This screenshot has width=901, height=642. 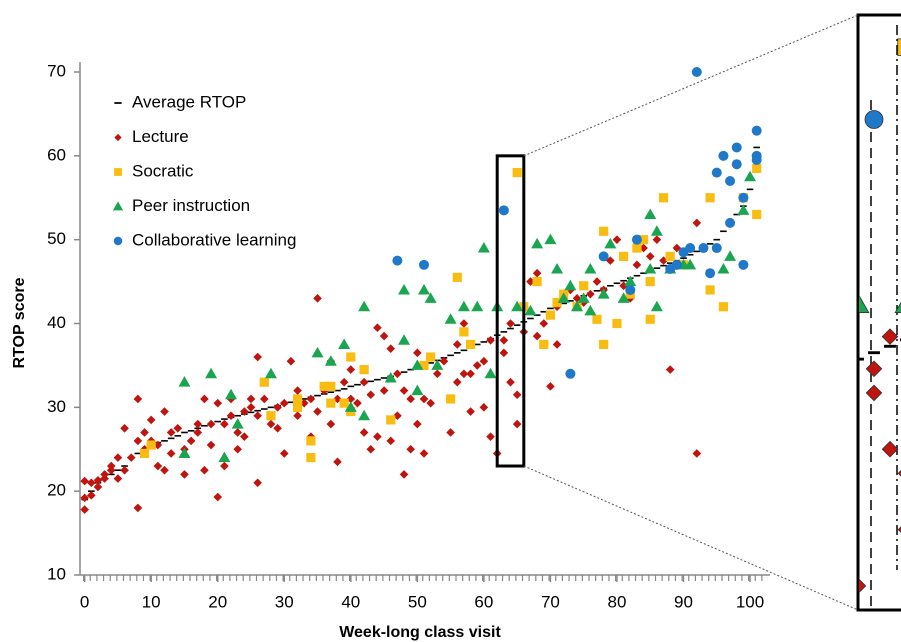 What do you see at coordinates (350, 601) in the screenshot?
I see `x-tick-label: 40` at bounding box center [350, 601].